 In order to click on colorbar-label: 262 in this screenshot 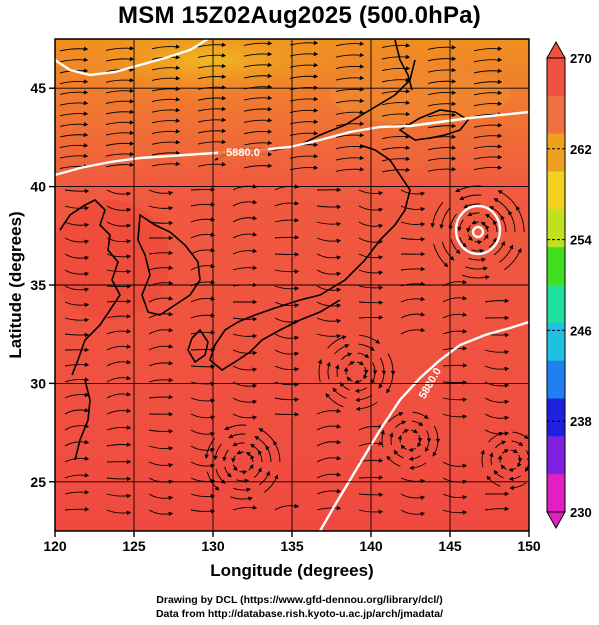, I will do `click(581, 149)`.